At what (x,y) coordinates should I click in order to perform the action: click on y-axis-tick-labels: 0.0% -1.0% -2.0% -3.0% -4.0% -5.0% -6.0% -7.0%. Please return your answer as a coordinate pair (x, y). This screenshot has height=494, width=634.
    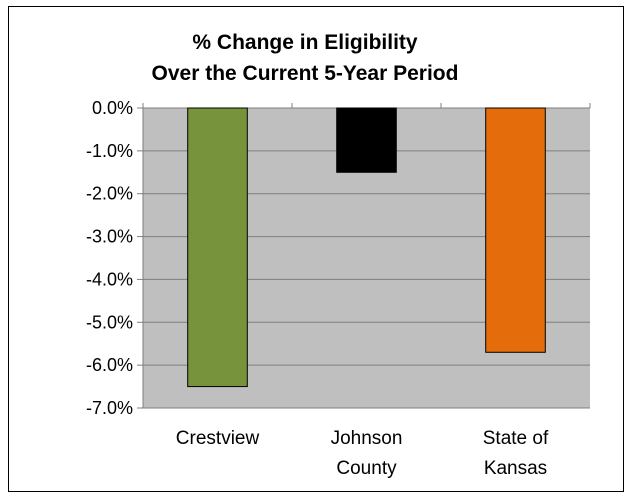
    Looking at the image, I should click on (109, 258).